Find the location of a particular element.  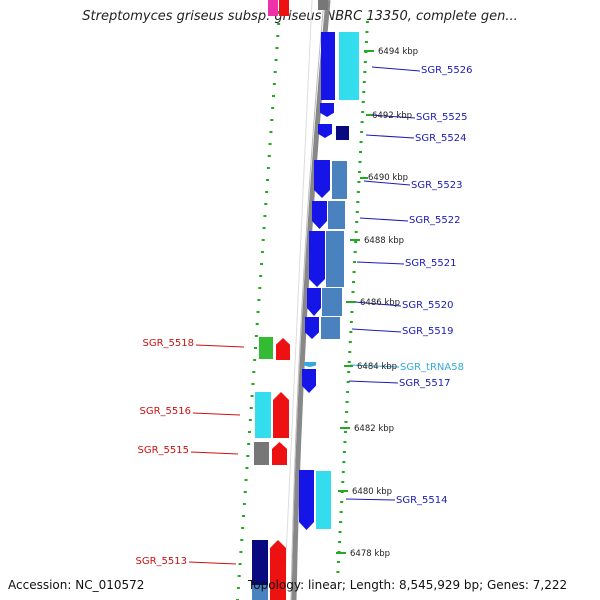

accession-text: Accession: NC_010572 is located at coordinates (76, 585).